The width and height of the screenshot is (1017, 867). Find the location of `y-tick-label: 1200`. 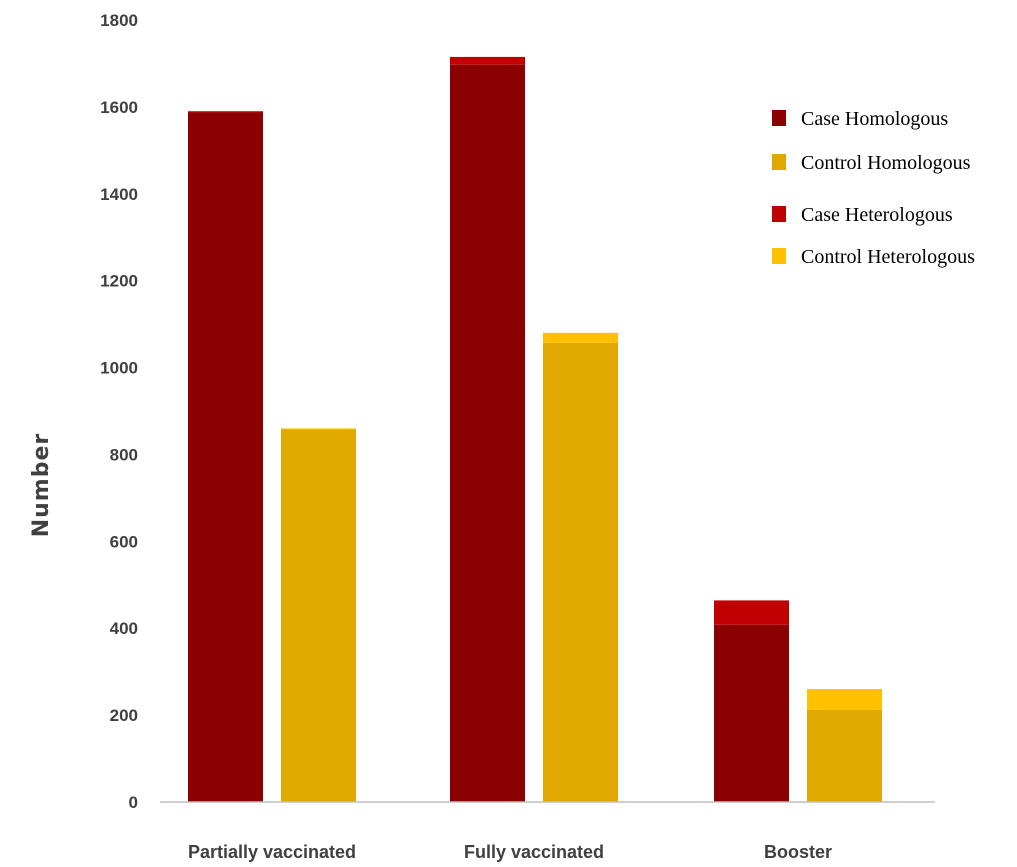

y-tick-label: 1200 is located at coordinates (119, 281).